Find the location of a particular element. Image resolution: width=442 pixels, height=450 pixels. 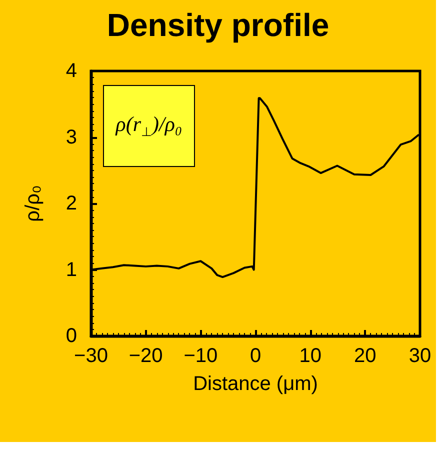

x-tick-label: 10 is located at coordinates (310, 356).